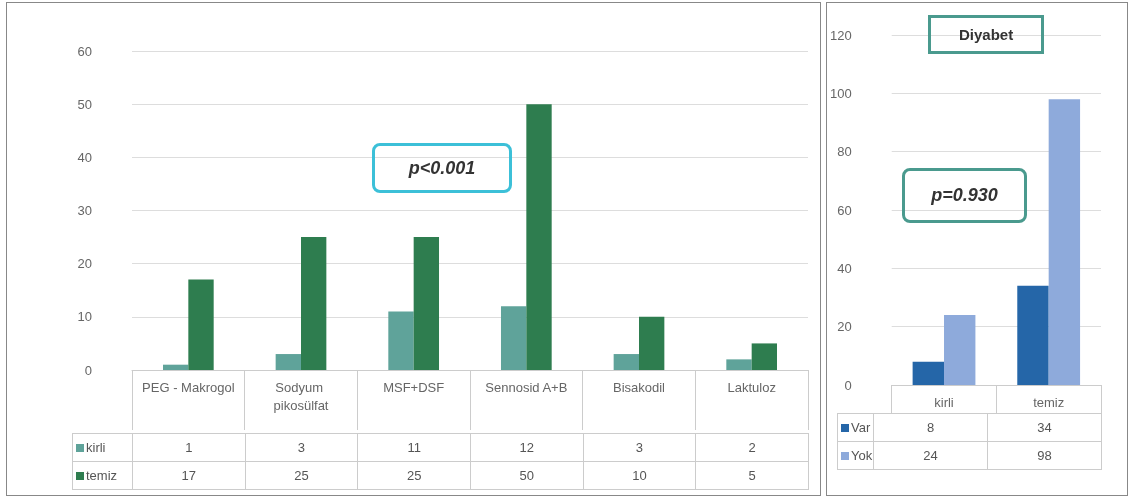 Image resolution: width=1133 pixels, height=500 pixels. What do you see at coordinates (527, 475) in the screenshot?
I see `data-label: 50` at bounding box center [527, 475].